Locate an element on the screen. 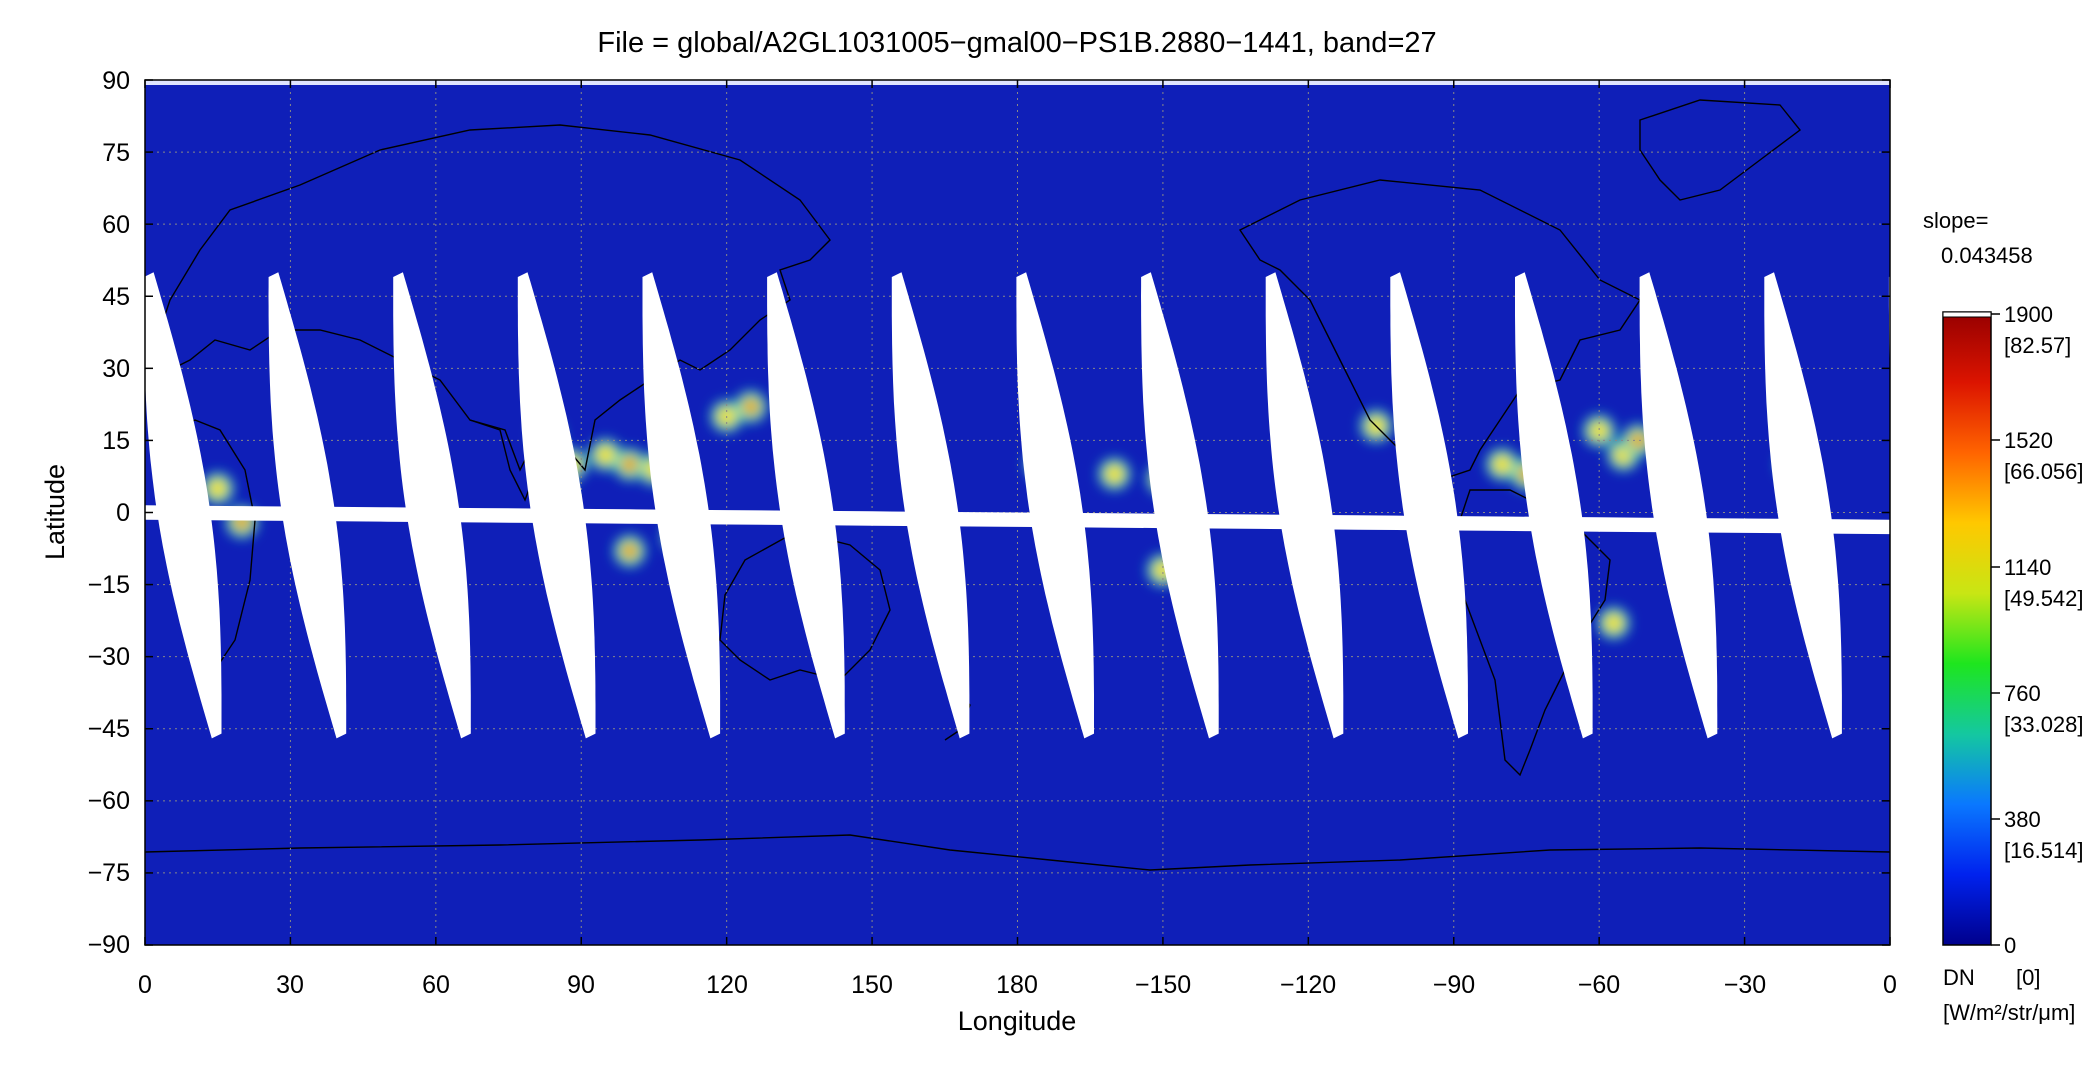 This screenshot has height=1077, width=2099. equatorial-gap is located at coordinates (1017, 520).